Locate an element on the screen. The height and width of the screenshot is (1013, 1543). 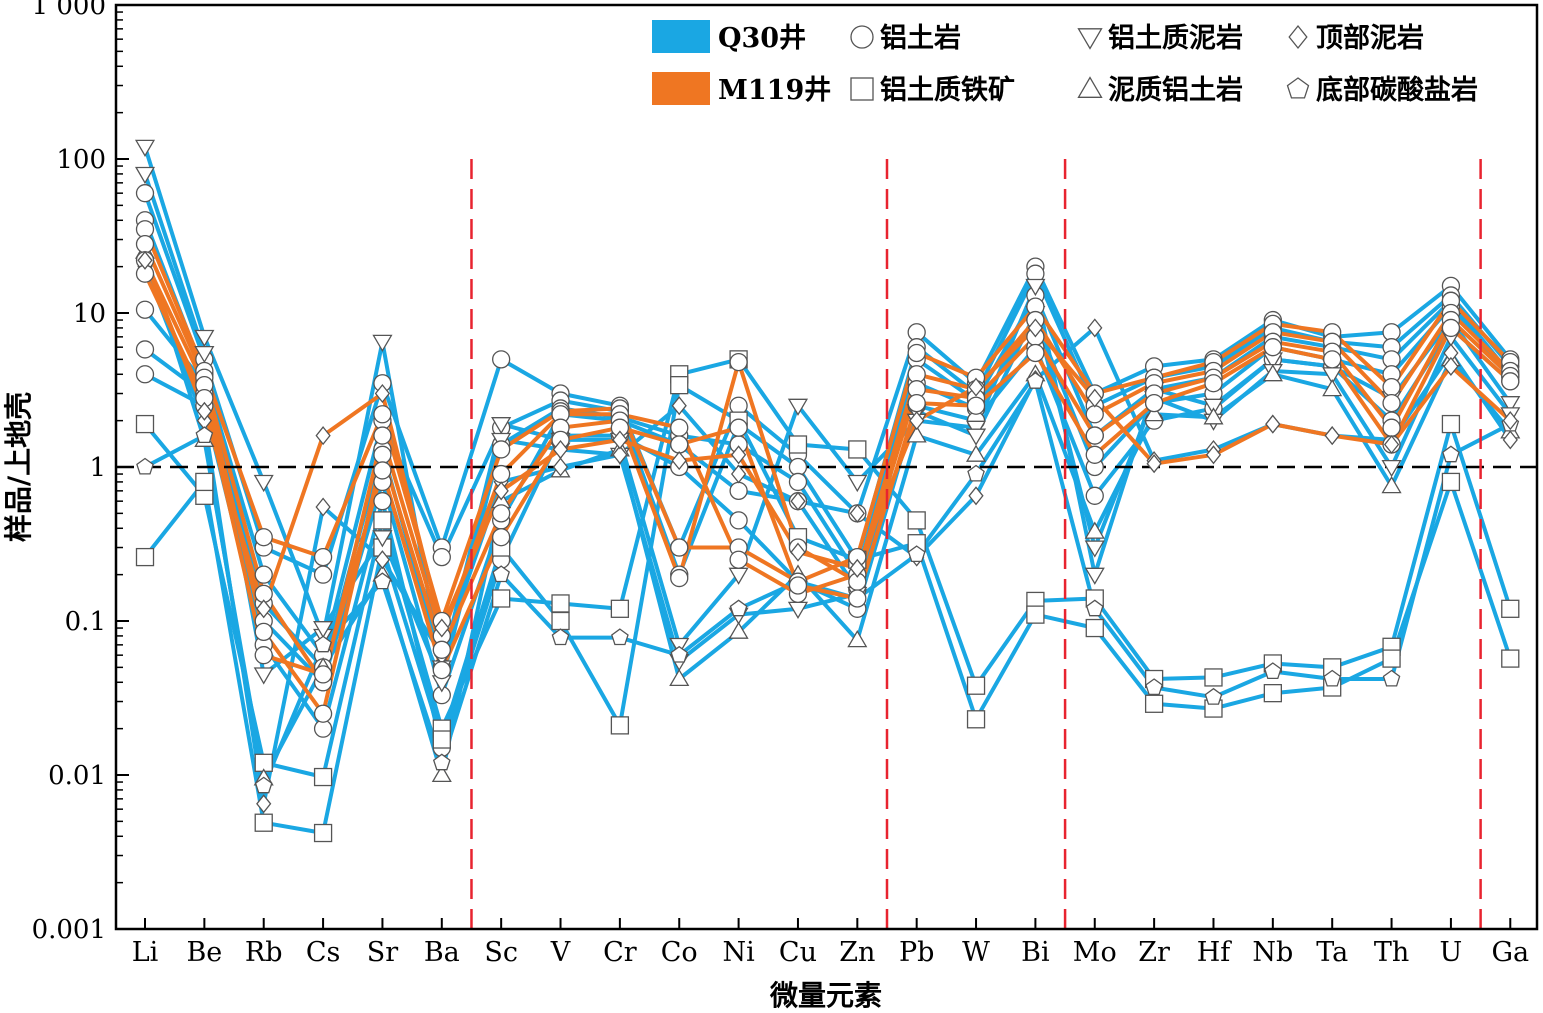
data-point-9-Be is located at coordinates (204, 354).